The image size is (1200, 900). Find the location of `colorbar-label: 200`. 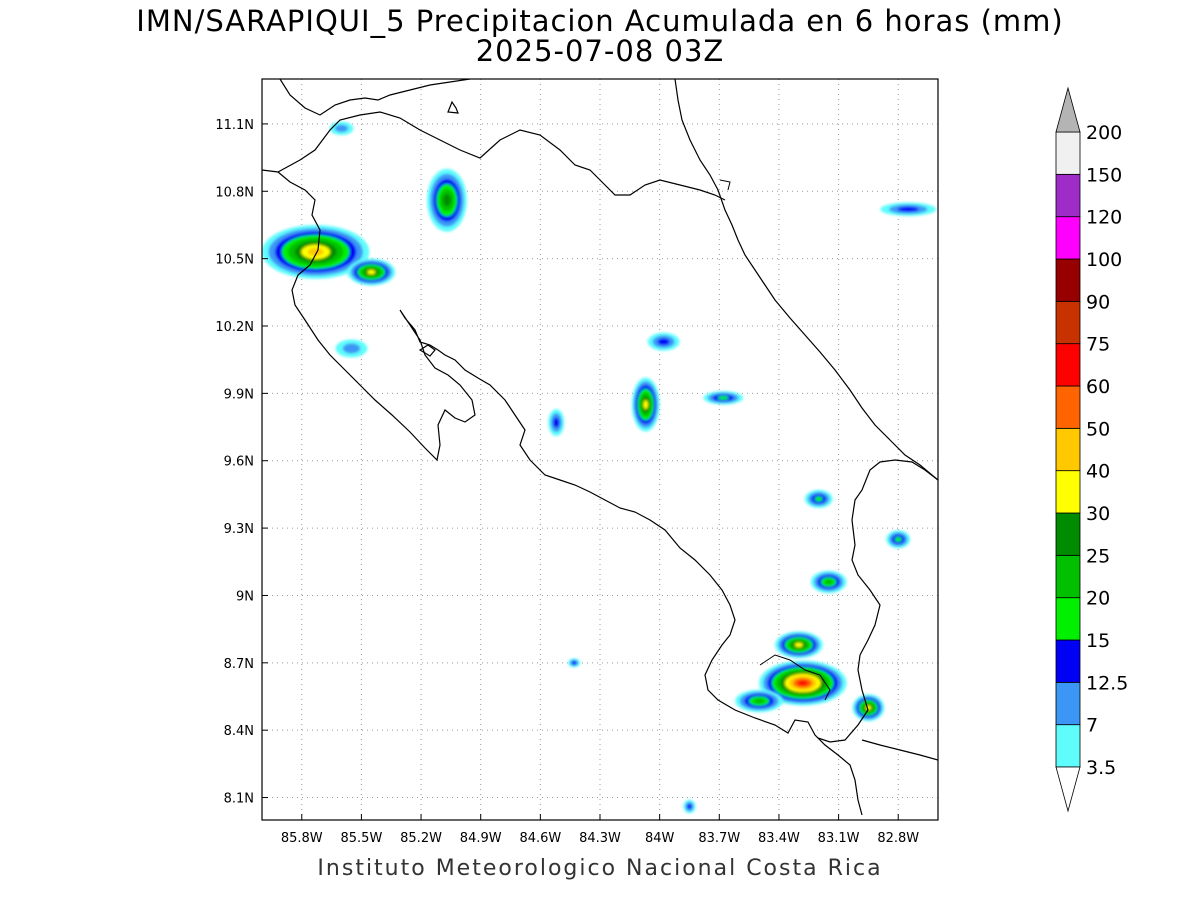

colorbar-label: 200 is located at coordinates (1104, 133).